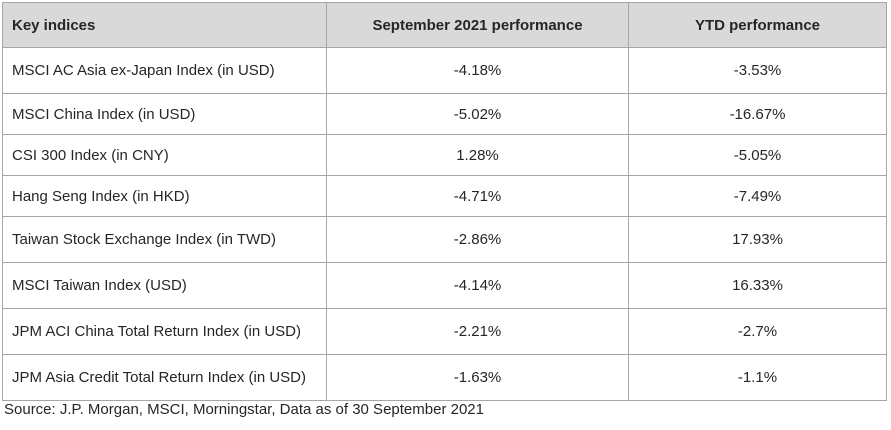 The height and width of the screenshot is (430, 891). Describe the element at coordinates (757, 155) in the screenshot. I see `ytd-value: -5.05%` at that location.